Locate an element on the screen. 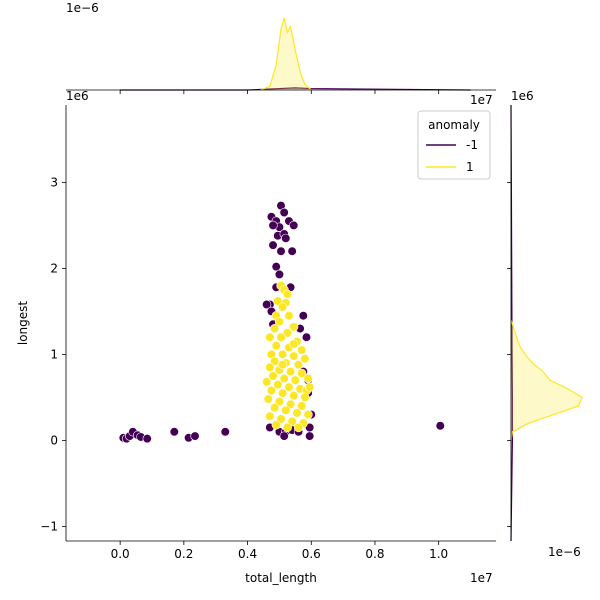 The width and height of the screenshot is (600, 600). top-marginal-offset-label: 1e−6 is located at coordinates (82, 8).